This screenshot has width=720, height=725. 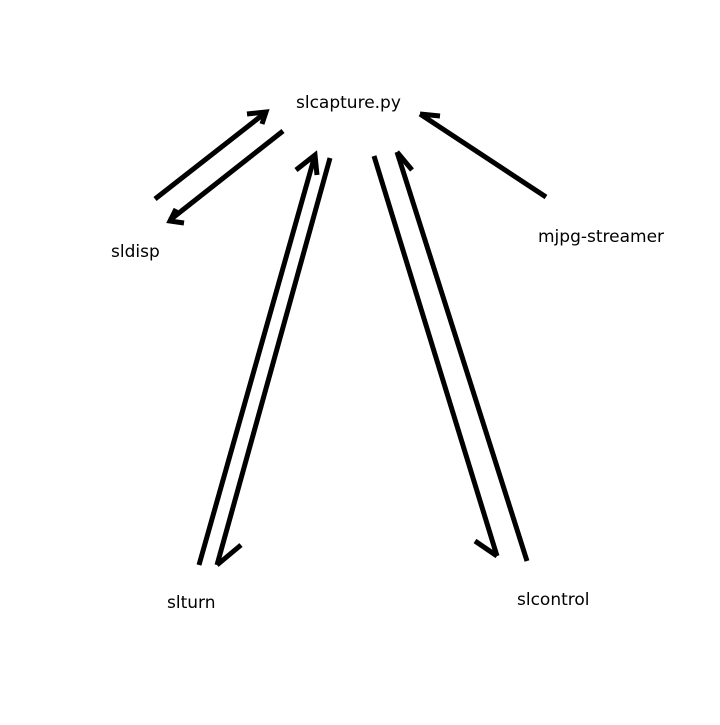 What do you see at coordinates (135, 252) in the screenshot?
I see `node-sldisp: sldisp` at bounding box center [135, 252].